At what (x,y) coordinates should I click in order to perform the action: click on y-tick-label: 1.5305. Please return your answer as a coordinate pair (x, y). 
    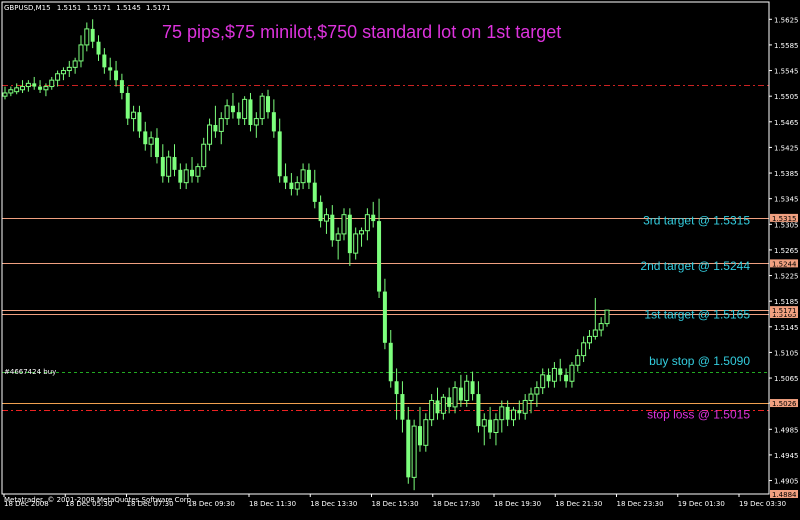
    Looking at the image, I should click on (786, 225).